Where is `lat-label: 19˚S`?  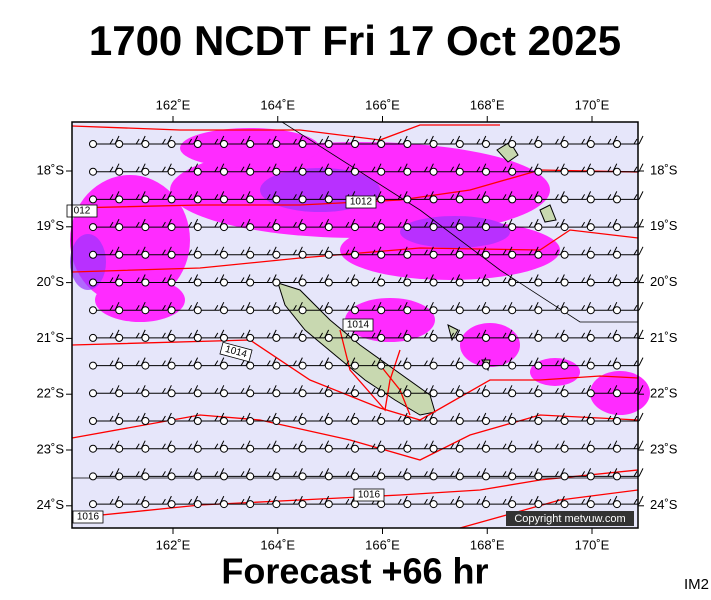
lat-label: 19˚S is located at coordinates (664, 225).